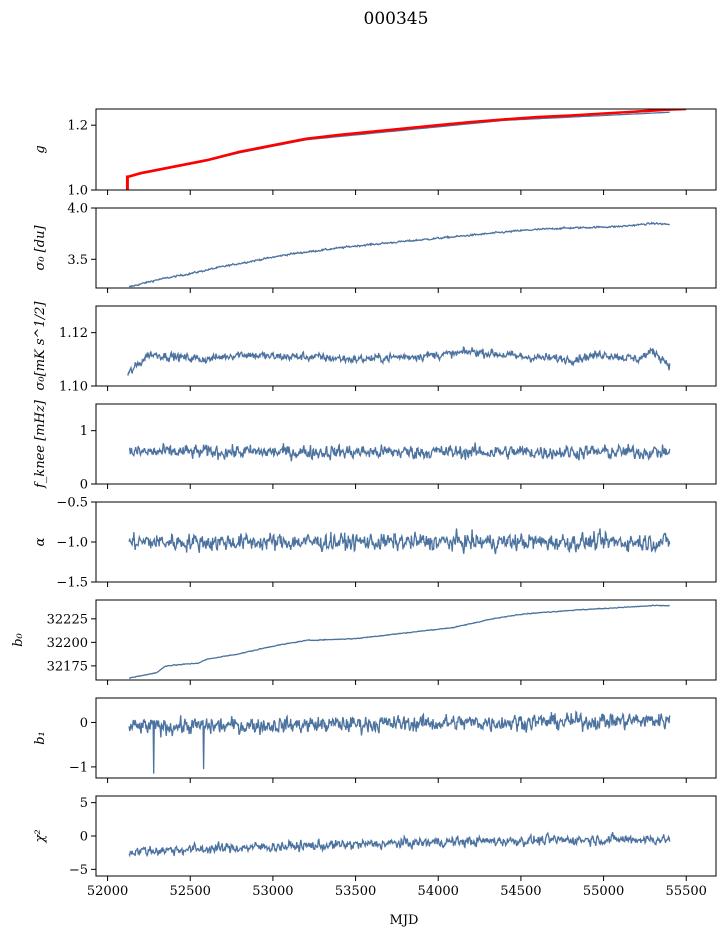  What do you see at coordinates (77, 209) in the screenshot?
I see `y-tick-label: 4.0` at bounding box center [77, 209].